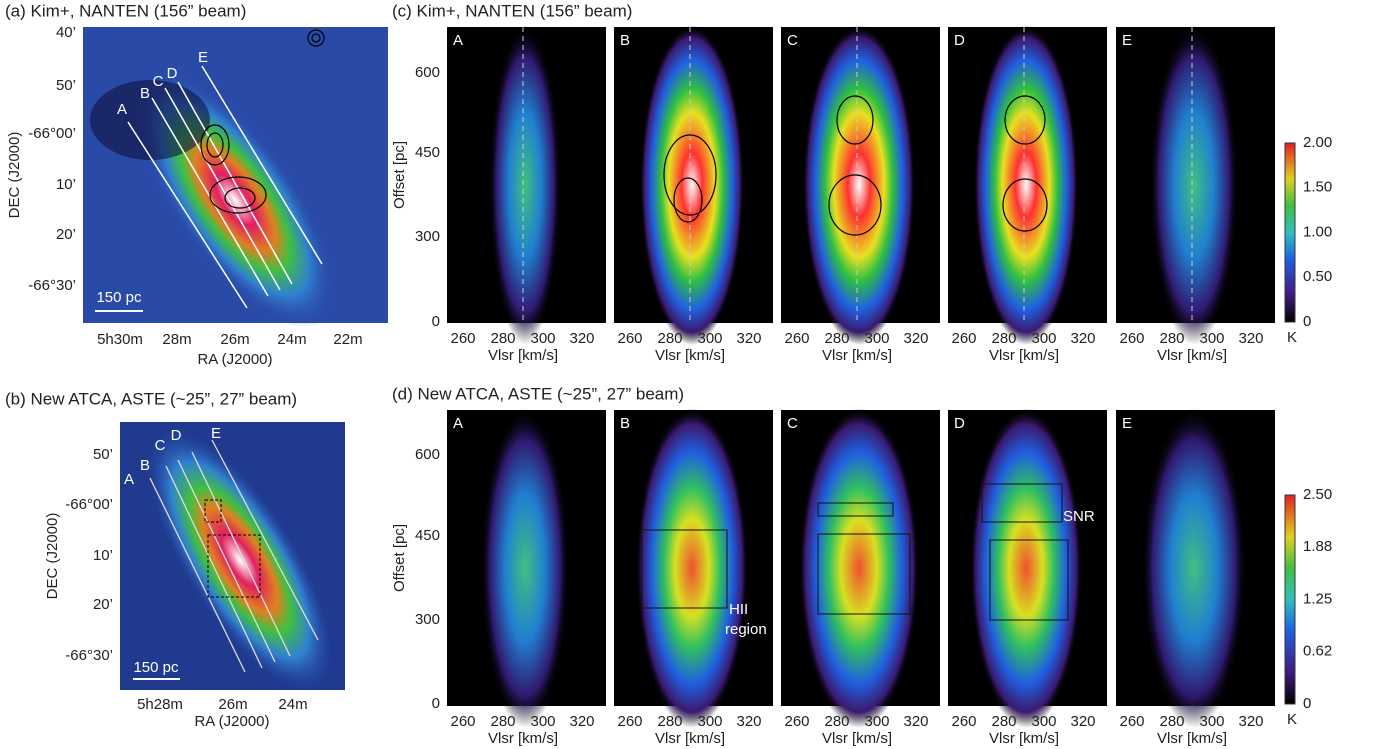 The height and width of the screenshot is (749, 1375). Describe the element at coordinates (738, 609) in the screenshot. I see `annotation: HII` at that location.